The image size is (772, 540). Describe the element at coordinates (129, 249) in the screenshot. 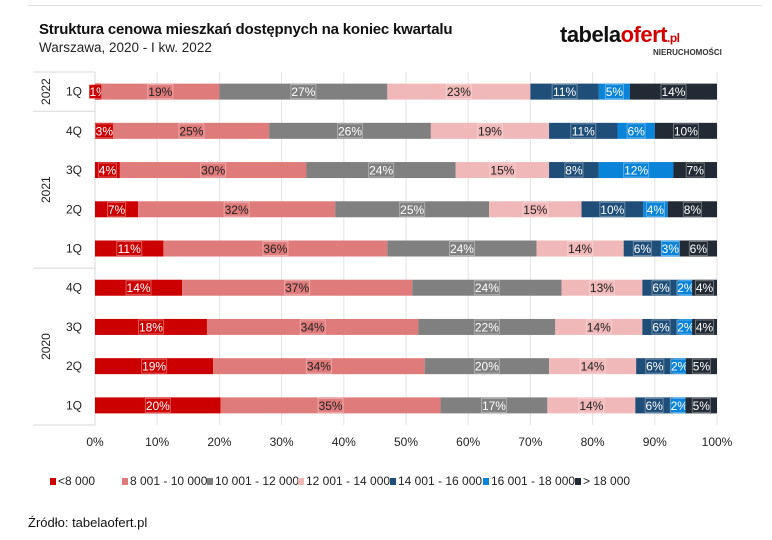

I see `data-label: 11%` at that location.